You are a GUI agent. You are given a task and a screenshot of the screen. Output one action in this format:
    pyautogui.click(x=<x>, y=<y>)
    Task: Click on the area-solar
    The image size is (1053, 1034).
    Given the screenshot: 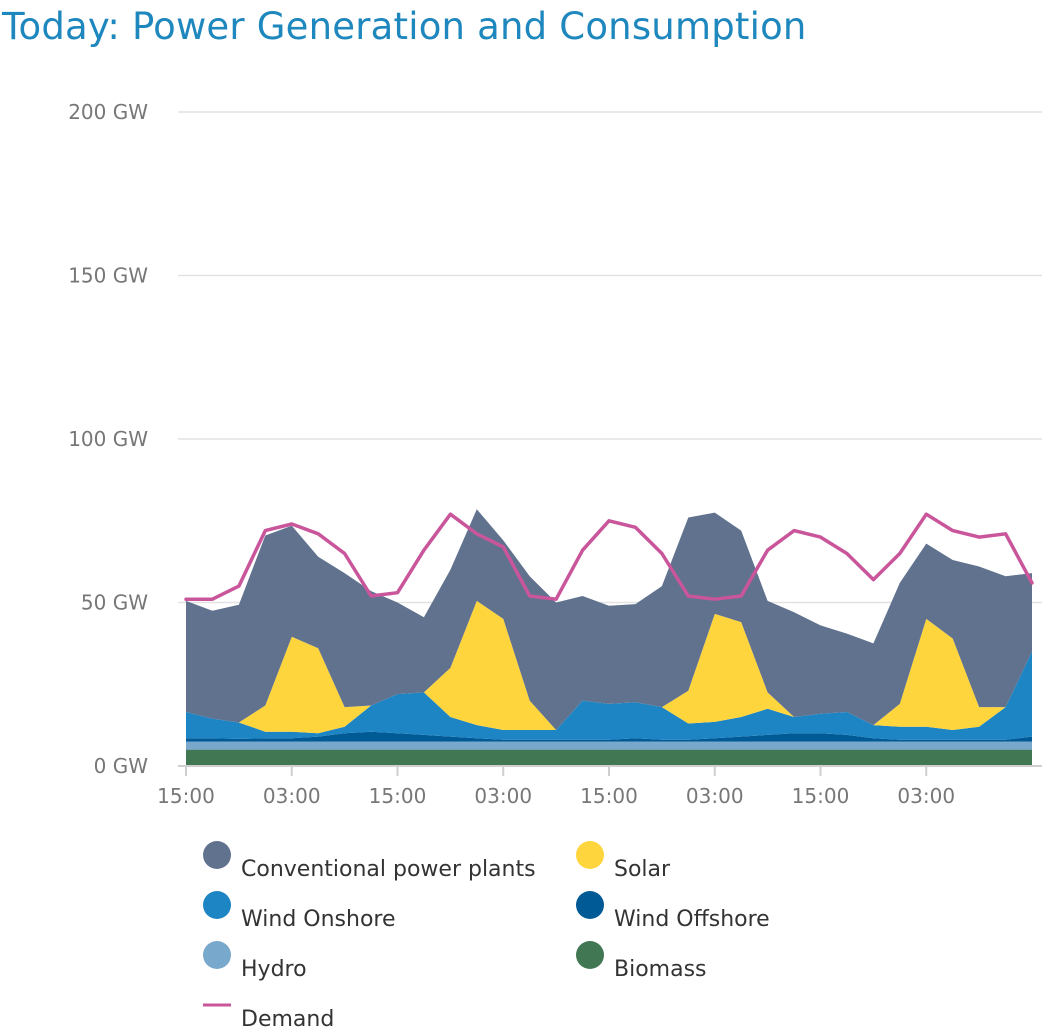 What is the action you would take?
    pyautogui.click(x=609, y=667)
    